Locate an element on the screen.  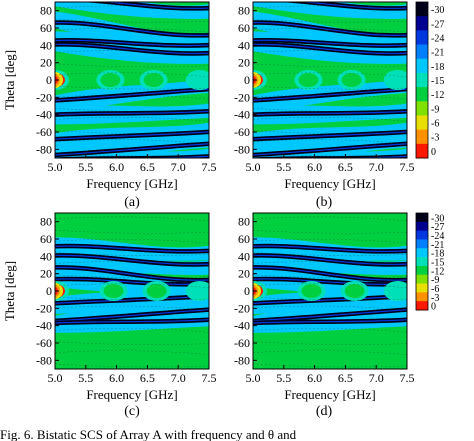
colorbar-label: -30 is located at coordinates (437, 218).